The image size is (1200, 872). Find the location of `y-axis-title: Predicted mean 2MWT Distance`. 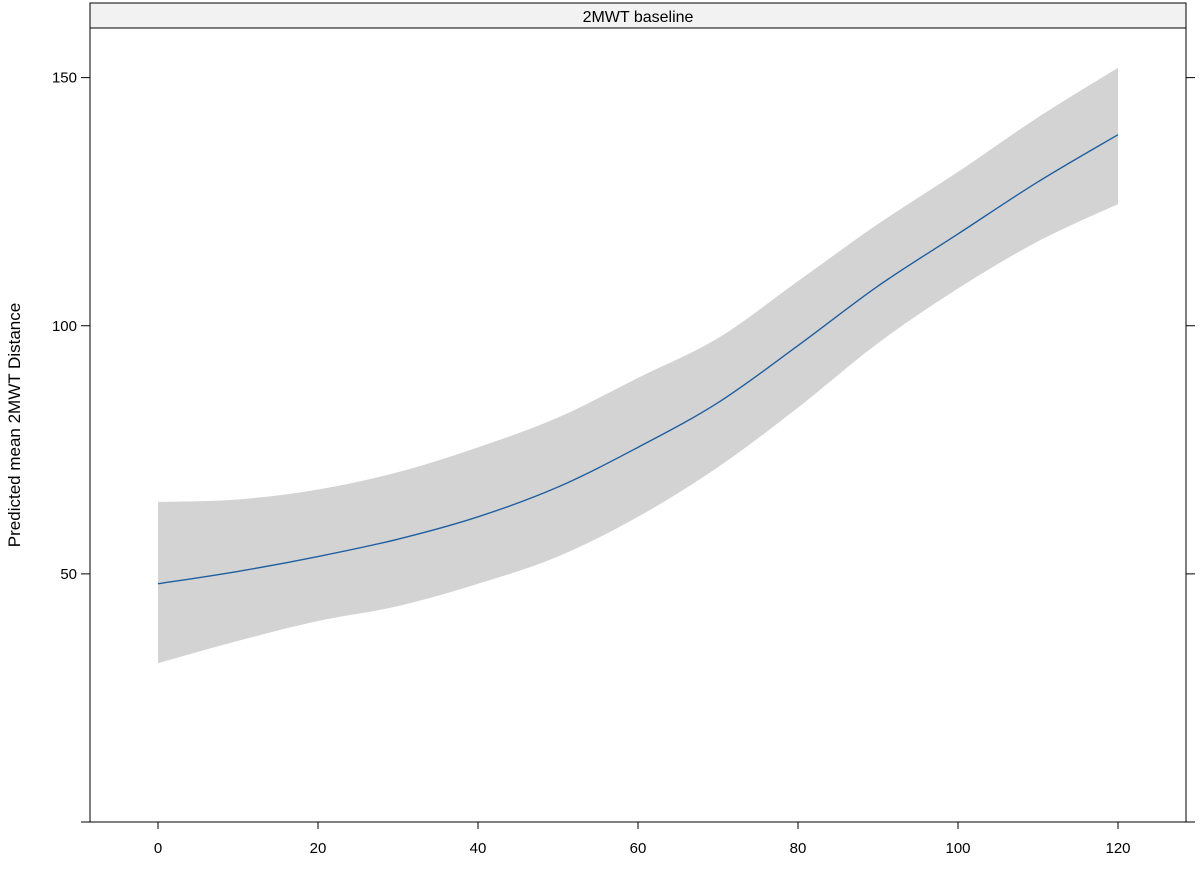

y-axis-title: Predicted mean 2MWT Distance is located at coordinates (14, 425).